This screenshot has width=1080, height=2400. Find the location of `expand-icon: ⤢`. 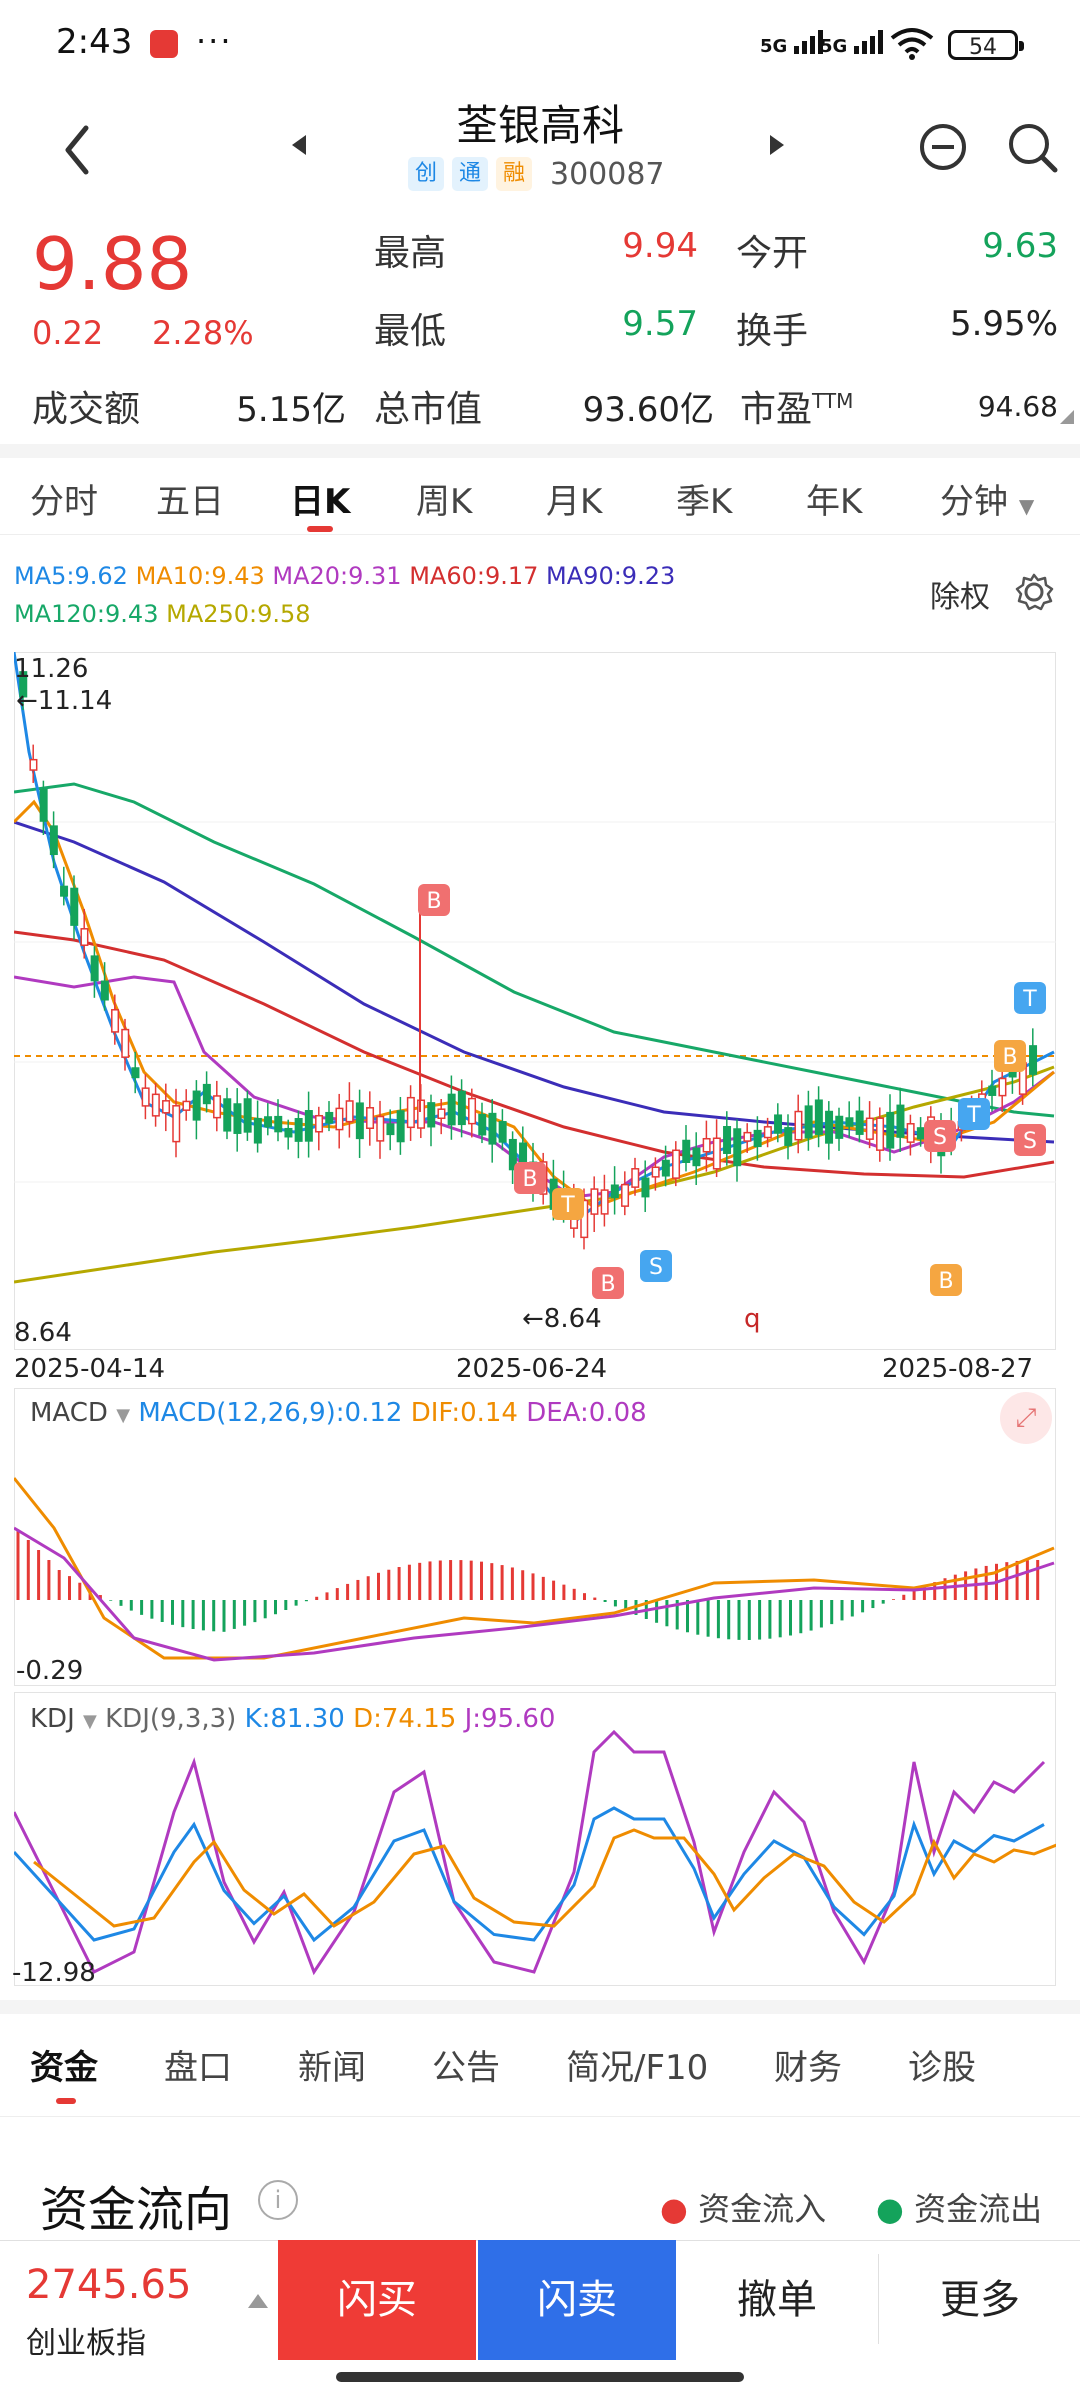

expand-icon: ⤢ is located at coordinates (1026, 1418).